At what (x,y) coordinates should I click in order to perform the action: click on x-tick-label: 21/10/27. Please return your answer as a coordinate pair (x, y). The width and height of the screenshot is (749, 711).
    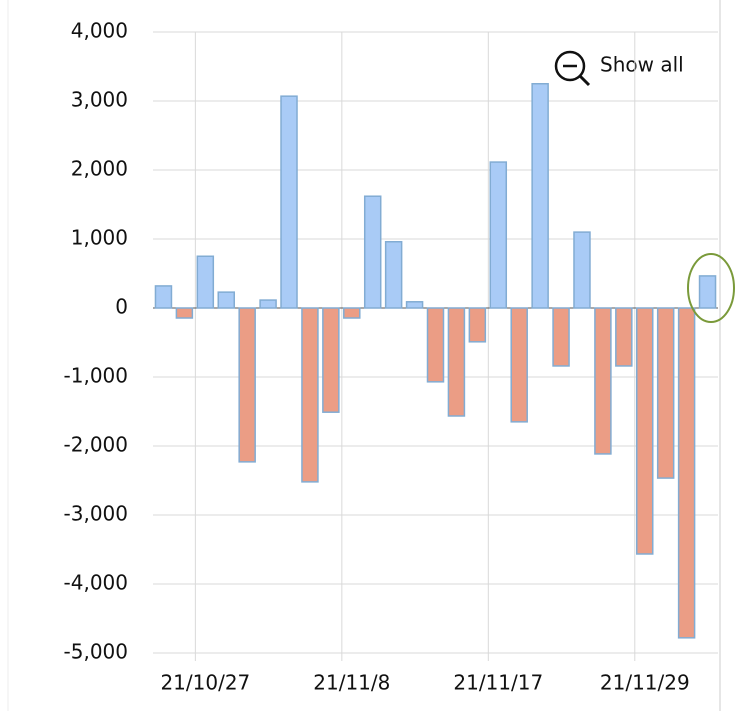
    Looking at the image, I should click on (205, 683).